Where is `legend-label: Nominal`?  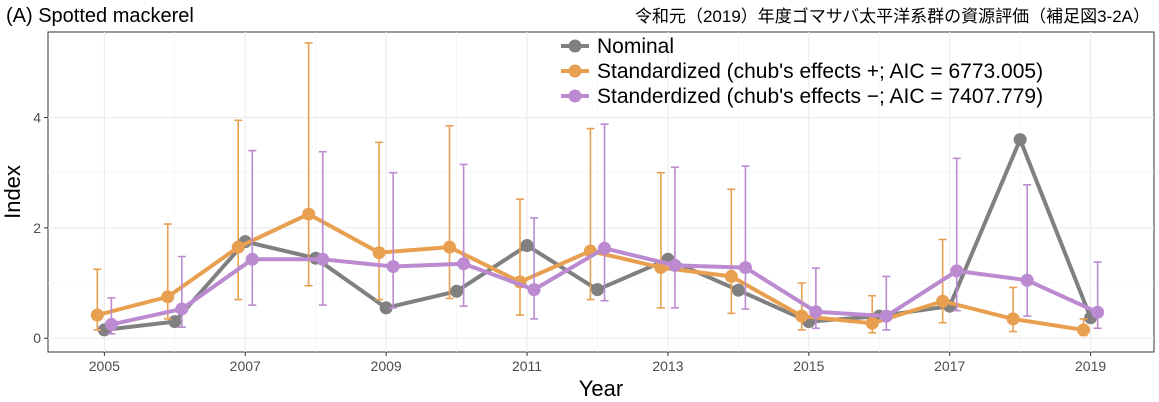 legend-label: Nominal is located at coordinates (635, 46).